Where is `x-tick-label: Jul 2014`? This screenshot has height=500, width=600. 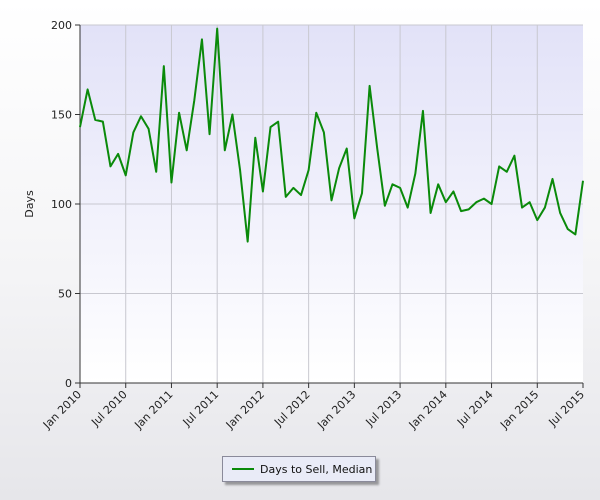 x-tick-label: Jul 2014 is located at coordinates (475, 409).